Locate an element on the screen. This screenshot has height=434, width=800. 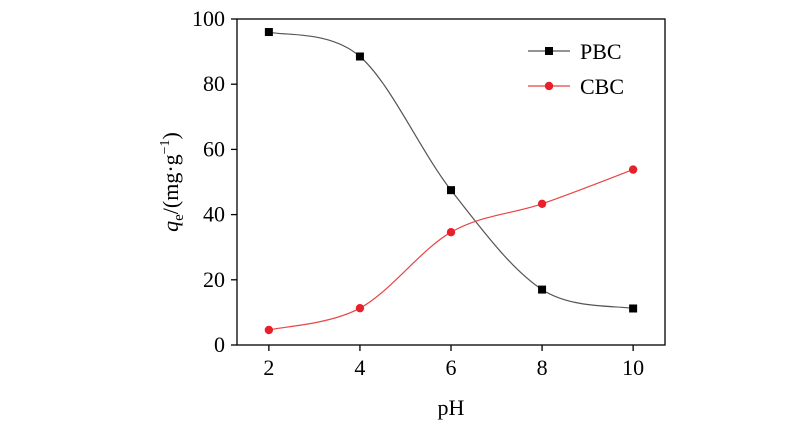
y-axis-label-rest: /(mg·g is located at coordinates (170, 184).